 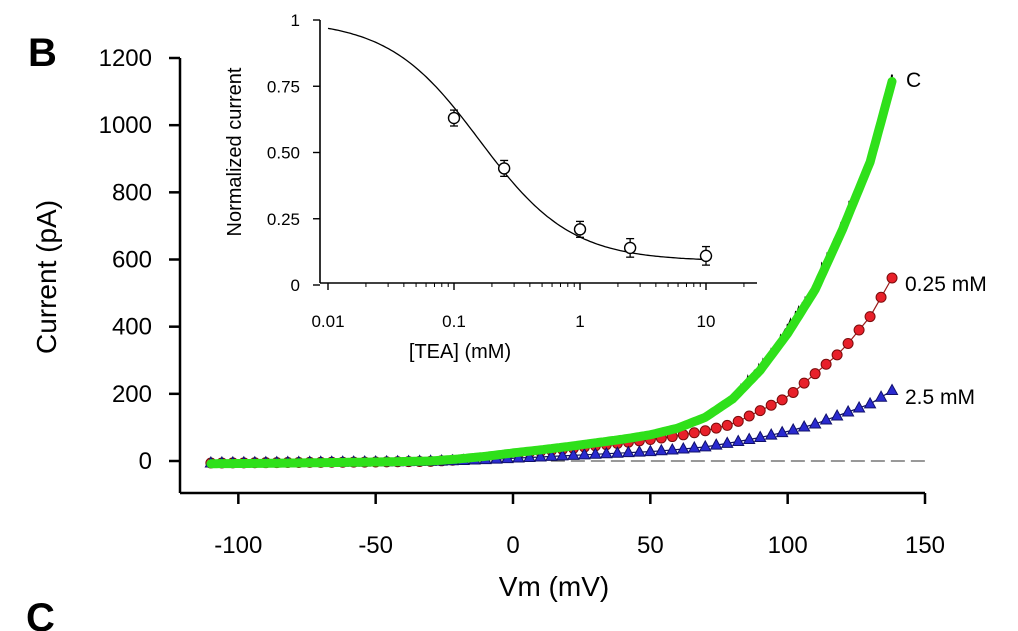 I want to click on inset-y-tick-label: 0.25, so click(x=283, y=219).